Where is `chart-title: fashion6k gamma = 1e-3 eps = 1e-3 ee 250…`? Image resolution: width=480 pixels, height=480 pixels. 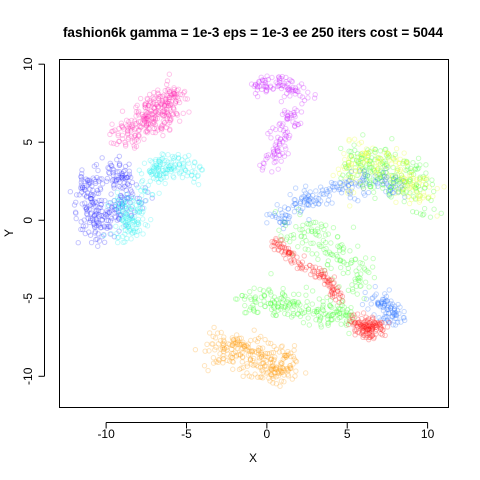 chart-title: fashion6k gamma = 1e-3 eps = 1e-3 ee 250… is located at coordinates (253, 32).